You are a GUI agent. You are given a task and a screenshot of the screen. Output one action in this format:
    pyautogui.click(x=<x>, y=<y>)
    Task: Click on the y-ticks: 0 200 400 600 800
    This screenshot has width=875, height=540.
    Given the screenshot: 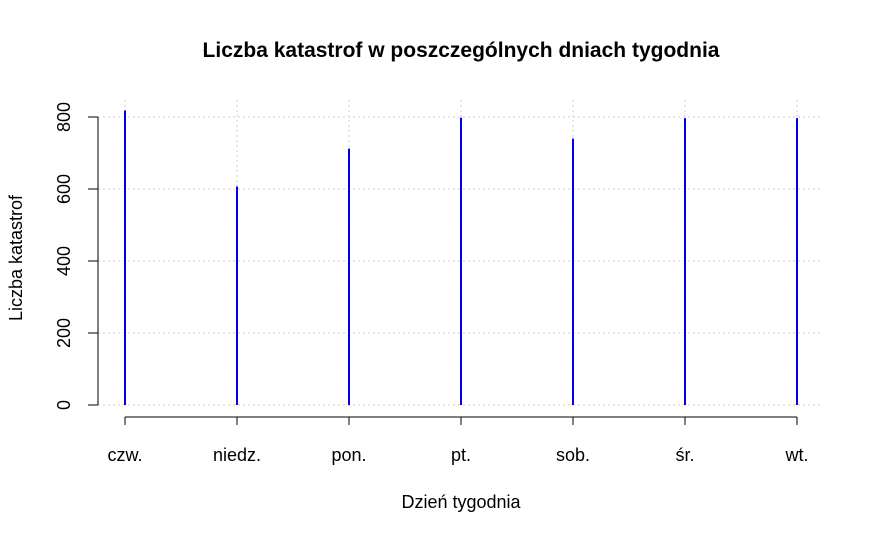 What is the action you would take?
    pyautogui.click(x=76, y=256)
    